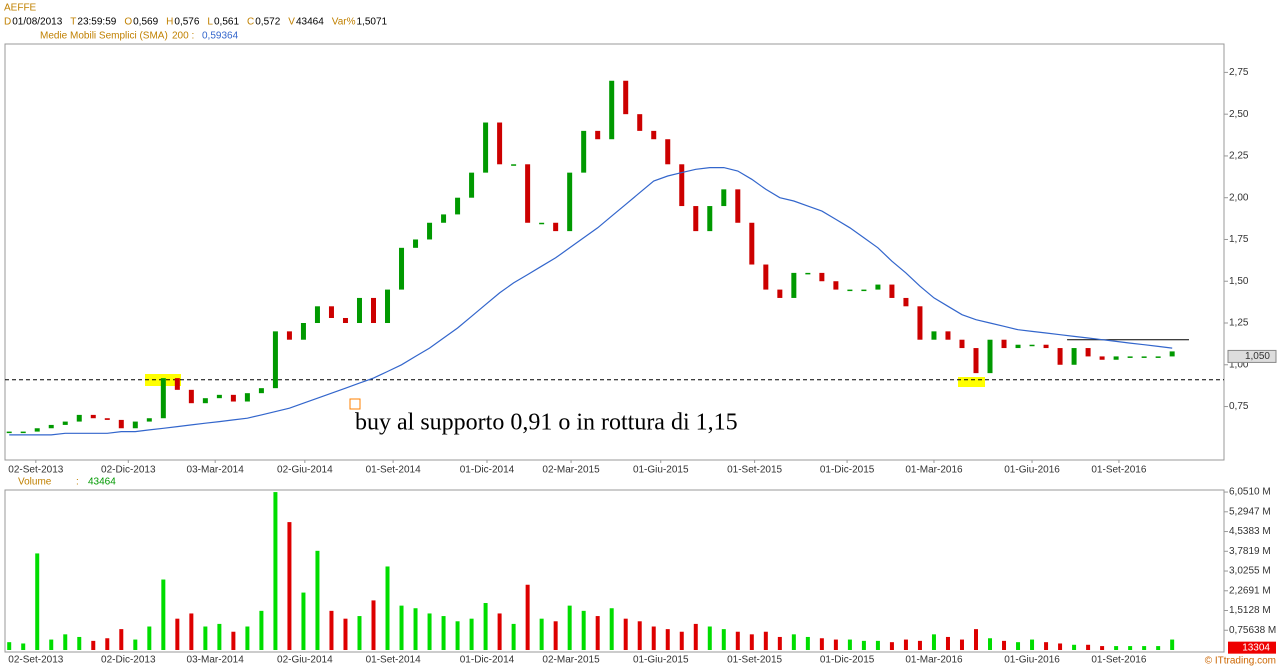  Describe the element at coordinates (226, 22) in the screenshot. I see `info-value: 0,561` at that location.